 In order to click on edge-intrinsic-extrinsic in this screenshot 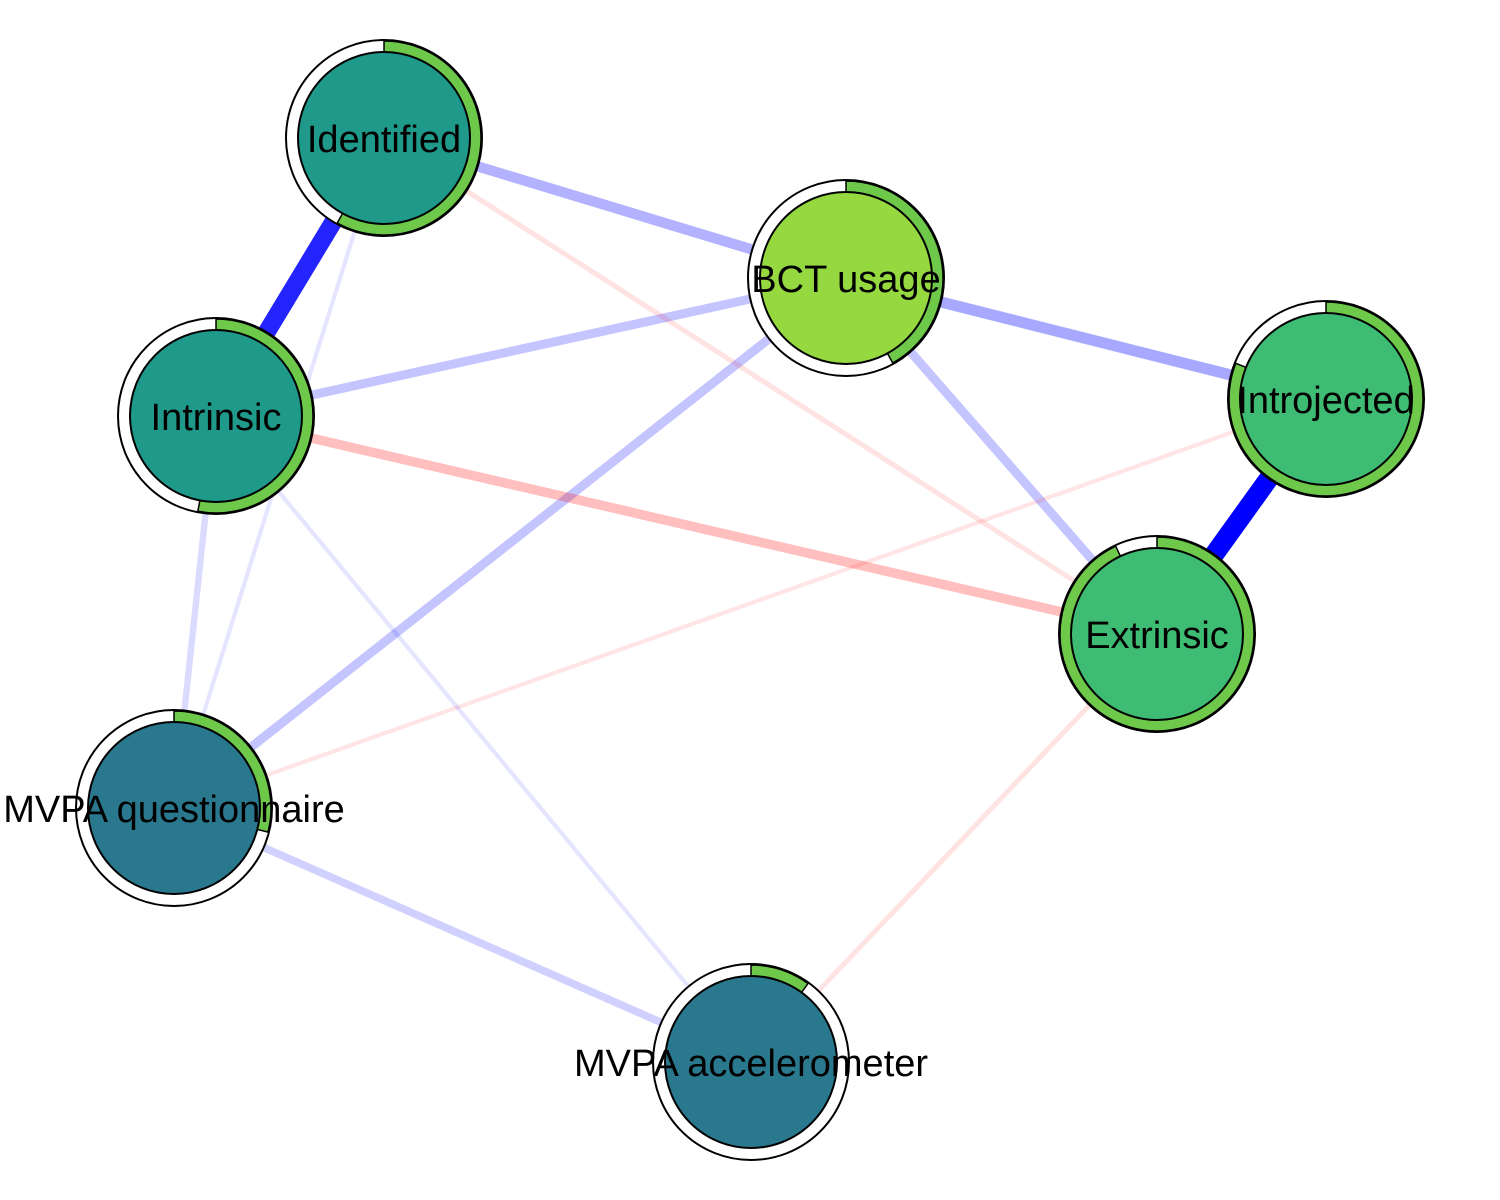, I will do `click(686, 525)`.